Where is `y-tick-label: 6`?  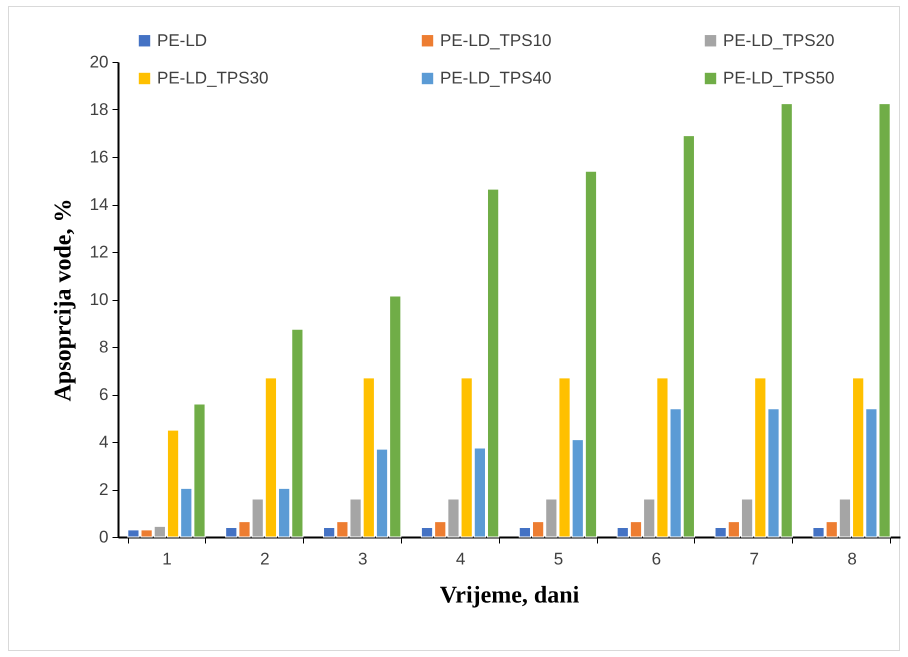
y-tick-label: 6 is located at coordinates (103, 394).